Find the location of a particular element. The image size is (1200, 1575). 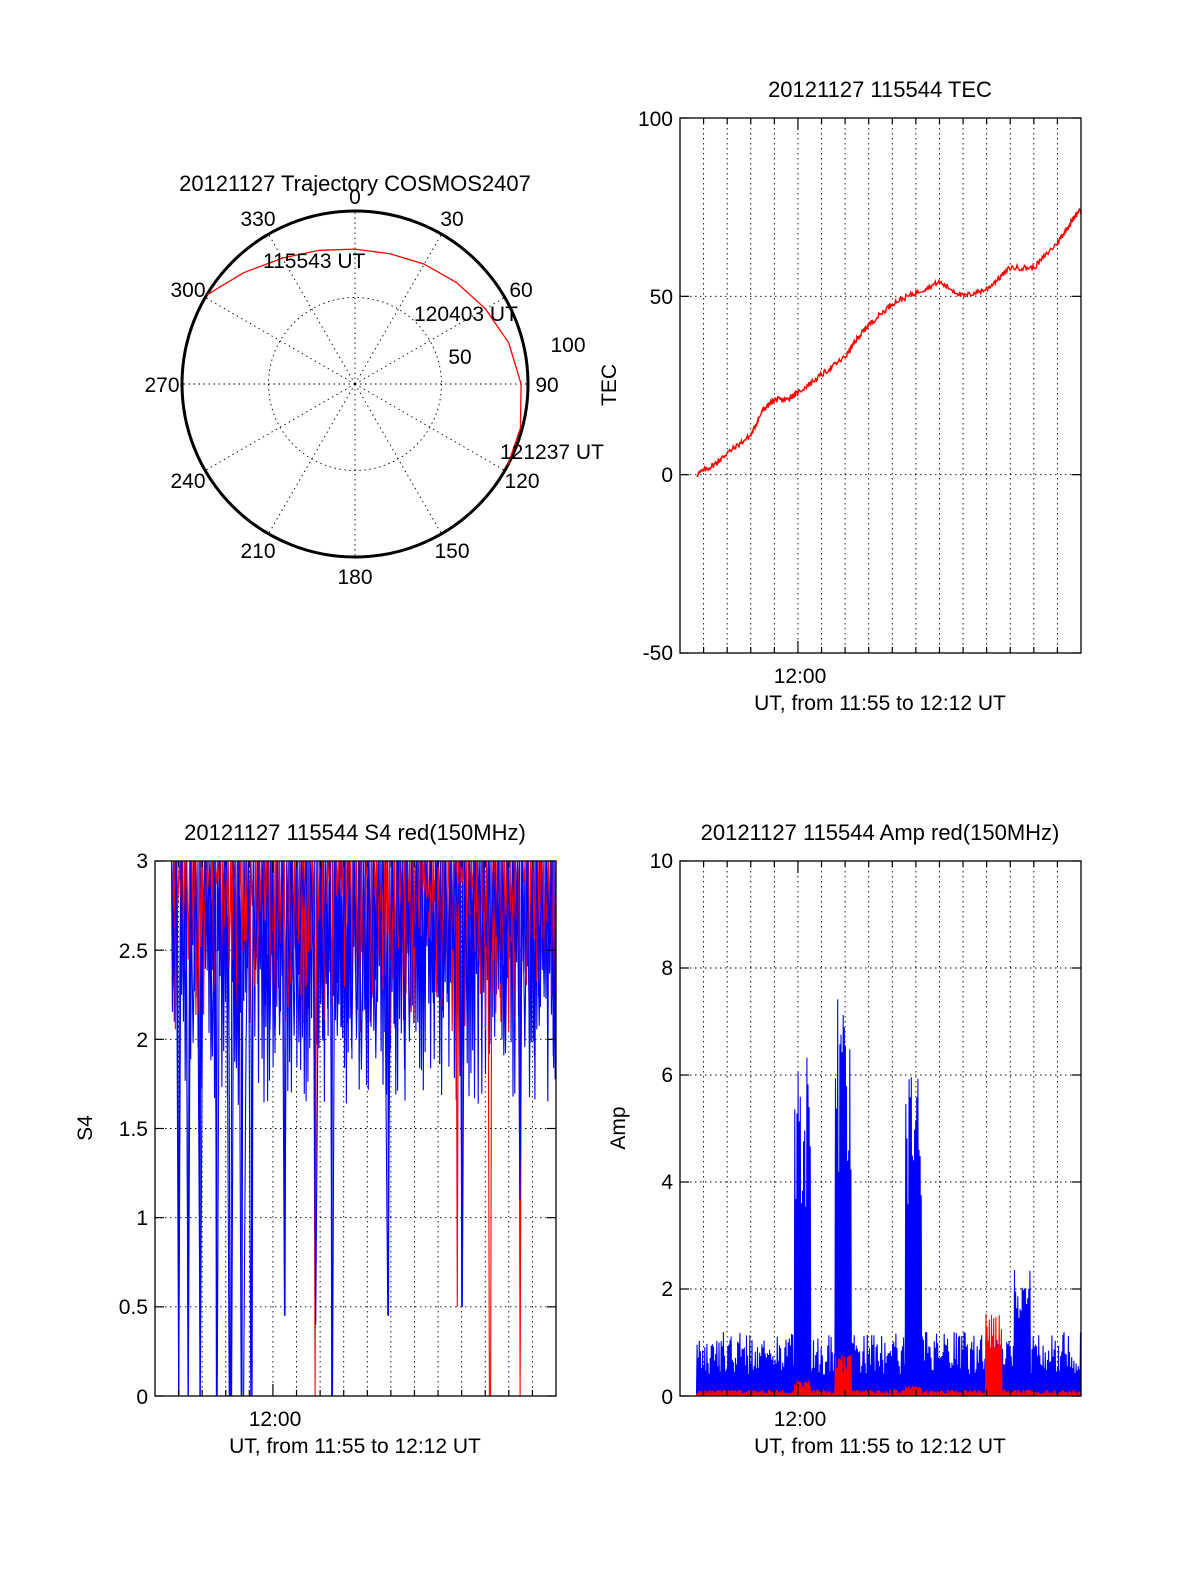

polar-angle-label-270: 270 is located at coordinates (161, 385).